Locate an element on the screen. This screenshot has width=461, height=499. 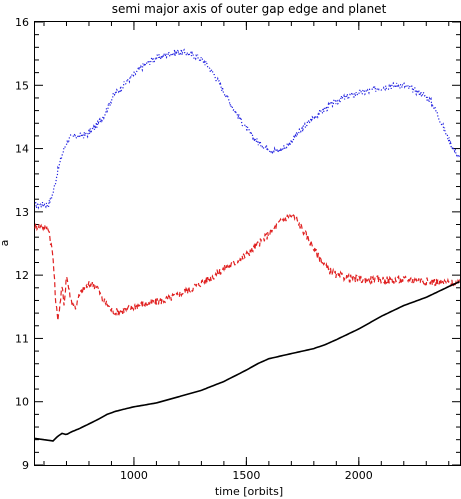
y-axis-label: a is located at coordinates (5, 243).